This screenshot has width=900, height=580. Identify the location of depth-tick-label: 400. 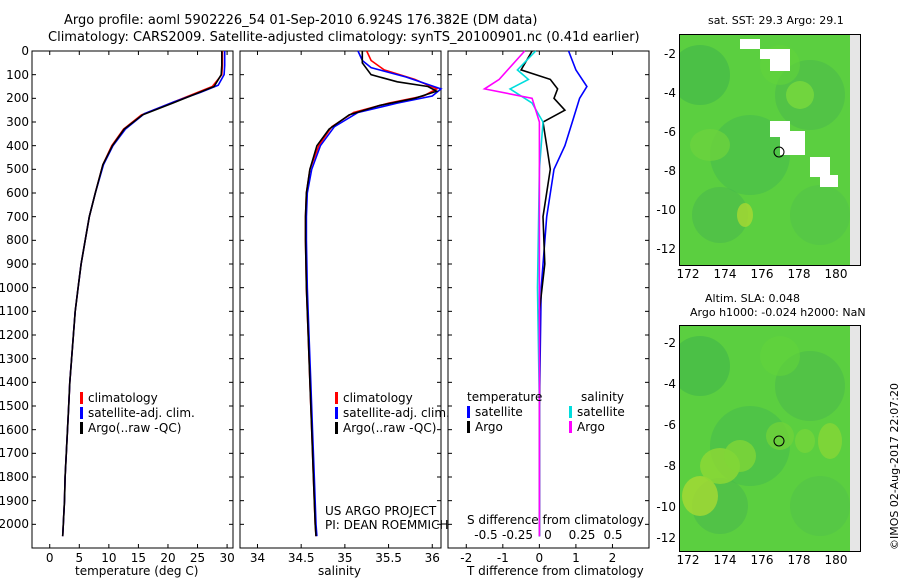
(17, 145).